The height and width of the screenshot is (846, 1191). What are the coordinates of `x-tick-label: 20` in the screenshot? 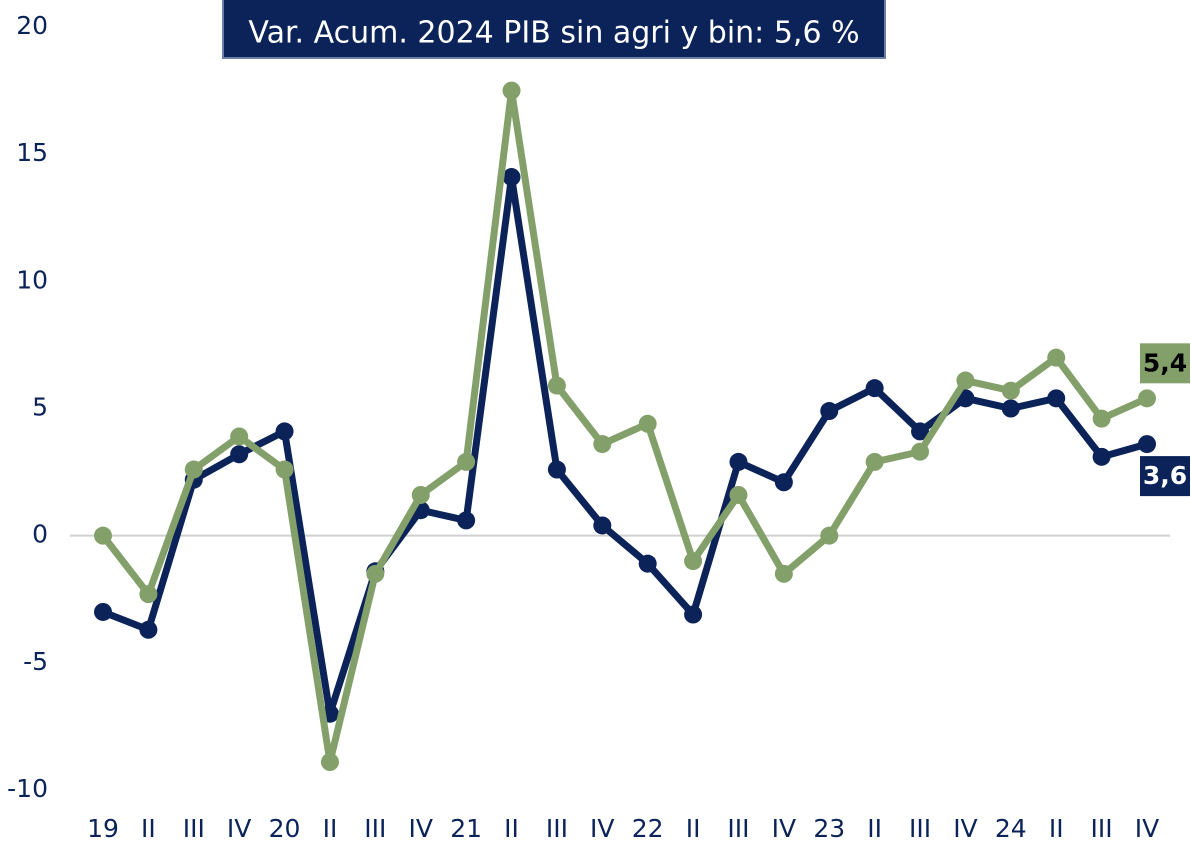 It's located at (285, 828).